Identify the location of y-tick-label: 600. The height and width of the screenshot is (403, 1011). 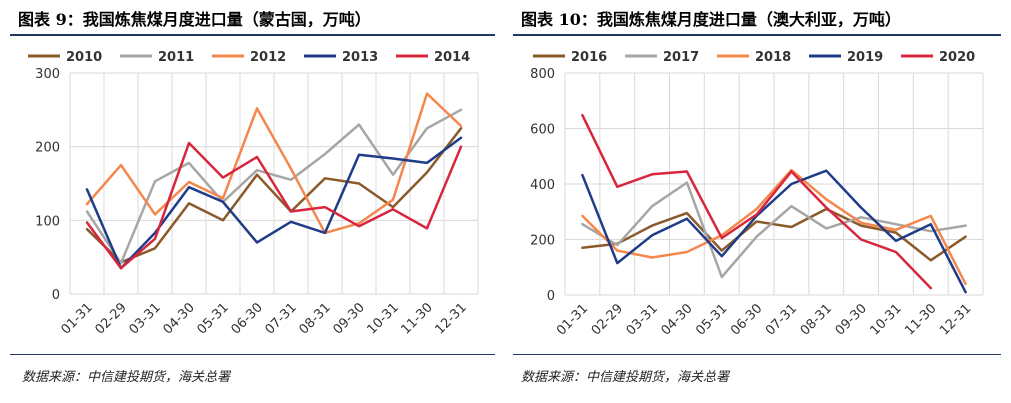
(542, 130).